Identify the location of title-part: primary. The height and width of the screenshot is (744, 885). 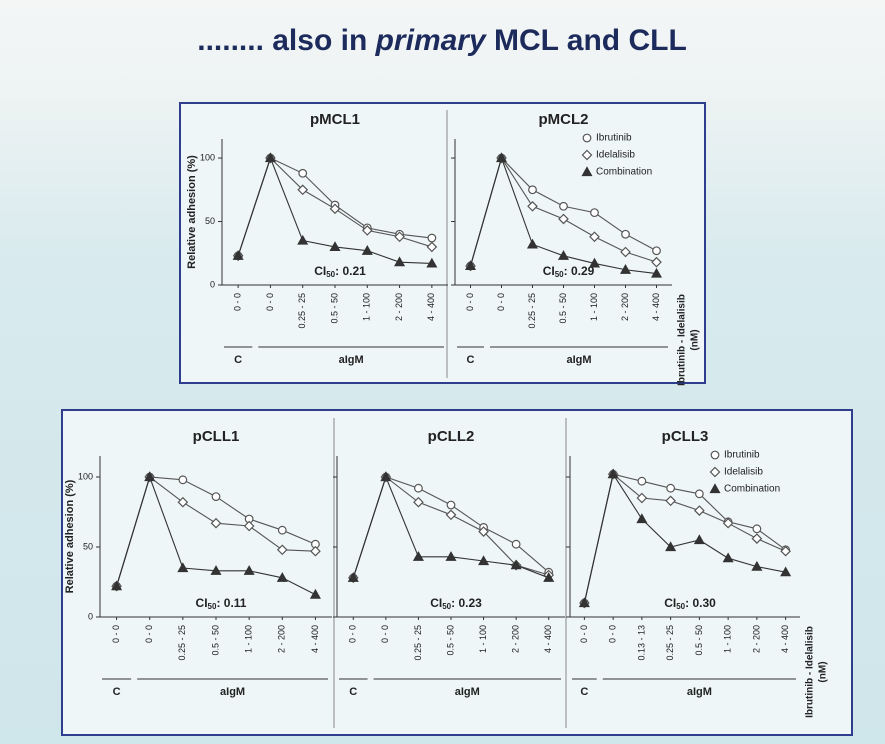
(431, 40).